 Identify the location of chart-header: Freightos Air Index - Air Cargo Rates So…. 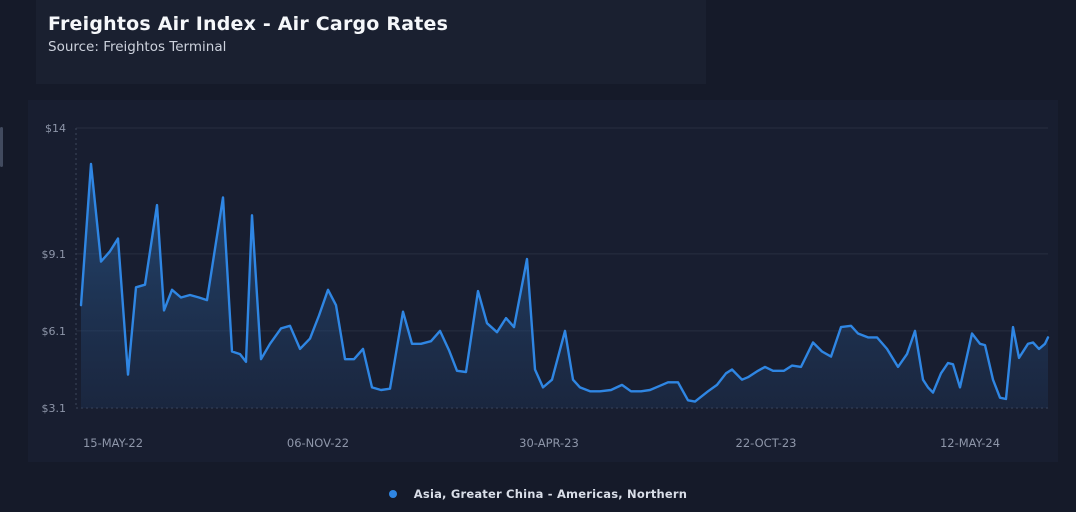
(248, 34).